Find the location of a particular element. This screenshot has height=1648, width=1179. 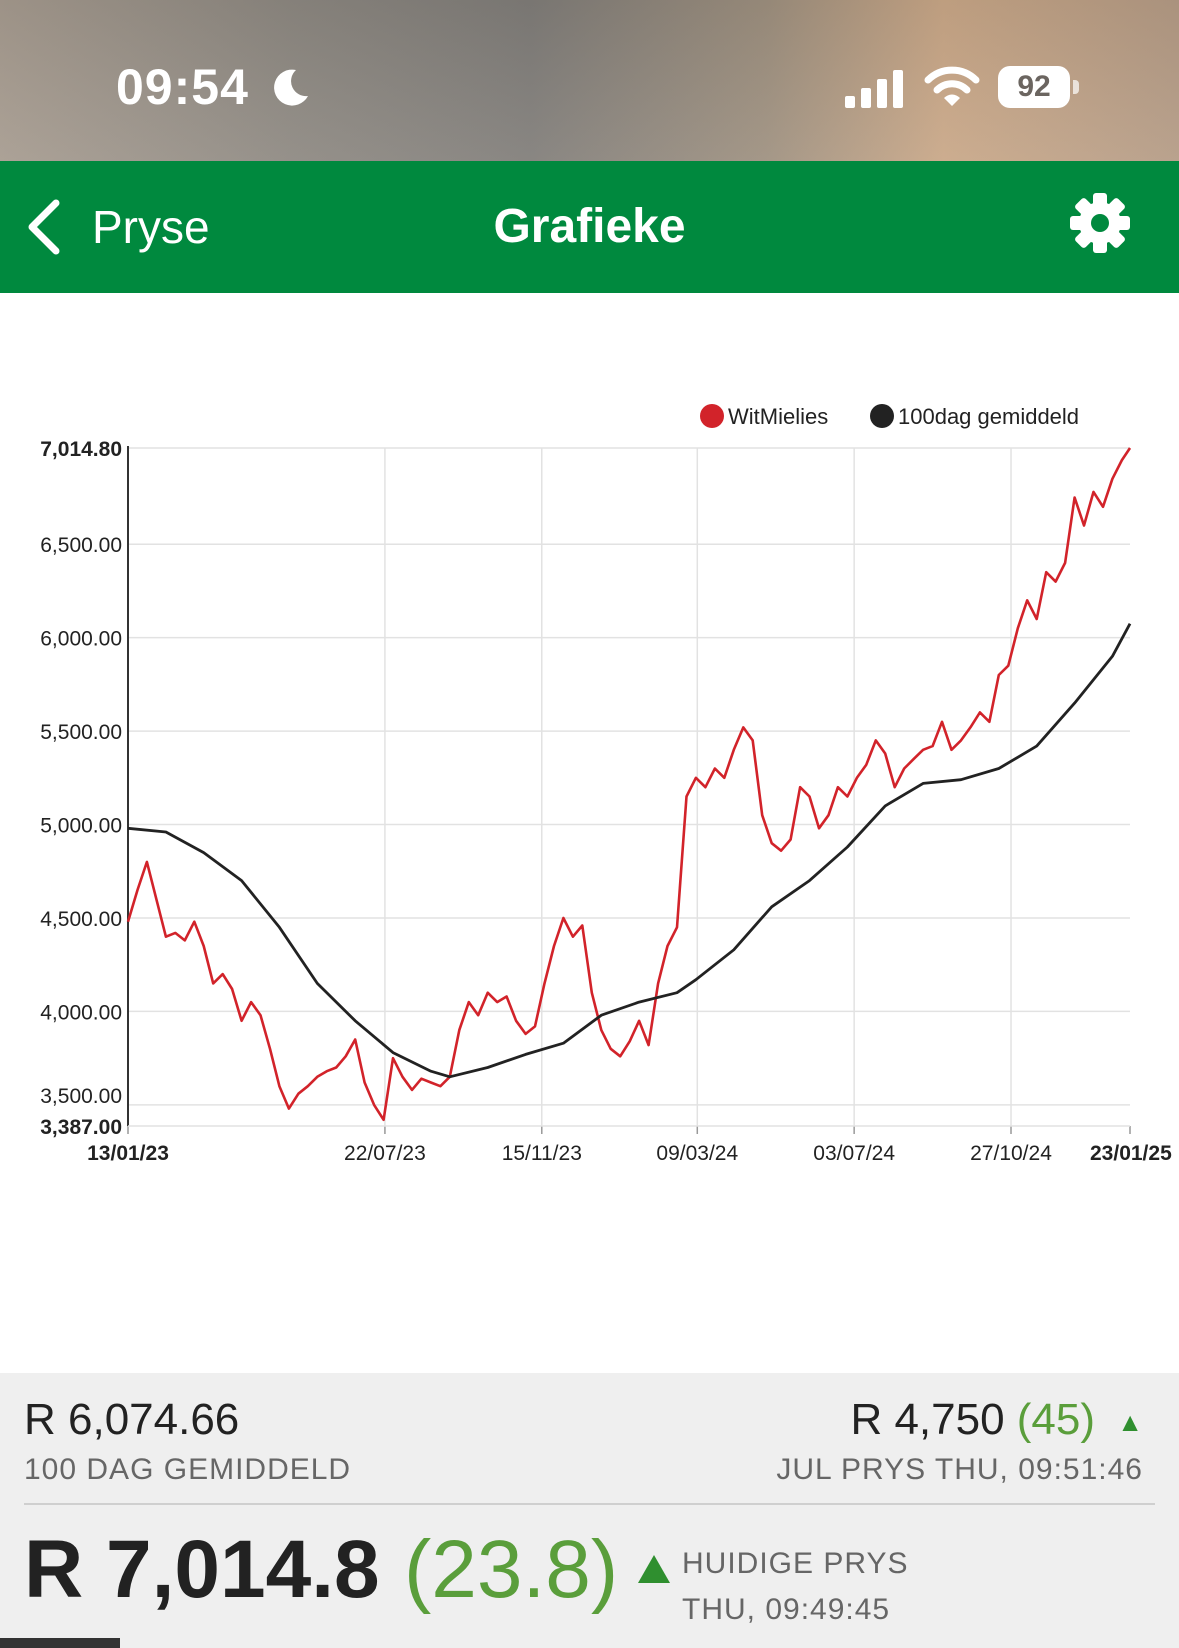

y-tick-label: 6,500.00 is located at coordinates (81, 545).